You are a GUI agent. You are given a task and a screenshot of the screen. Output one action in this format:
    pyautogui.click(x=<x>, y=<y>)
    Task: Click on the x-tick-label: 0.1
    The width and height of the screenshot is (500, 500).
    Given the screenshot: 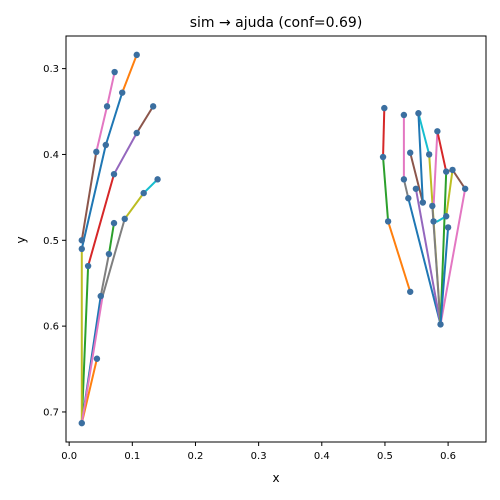 What is the action you would take?
    pyautogui.click(x=132, y=456)
    